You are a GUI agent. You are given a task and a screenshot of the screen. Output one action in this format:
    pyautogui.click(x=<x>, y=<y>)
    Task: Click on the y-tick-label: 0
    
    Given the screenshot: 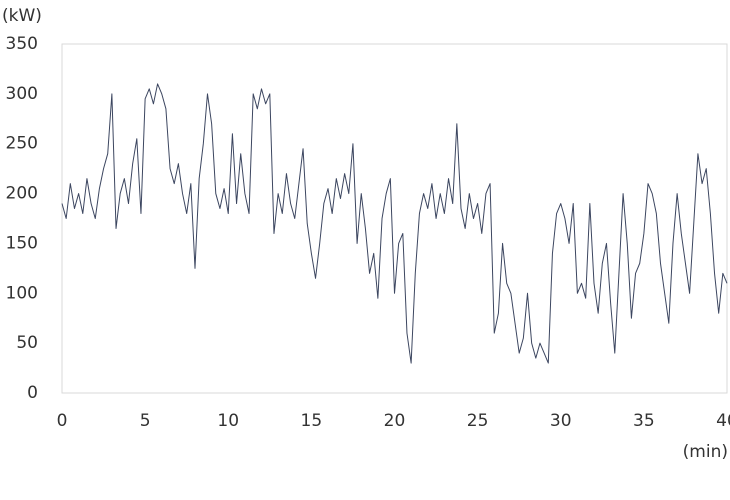 What is the action you would take?
    pyautogui.click(x=32, y=393)
    